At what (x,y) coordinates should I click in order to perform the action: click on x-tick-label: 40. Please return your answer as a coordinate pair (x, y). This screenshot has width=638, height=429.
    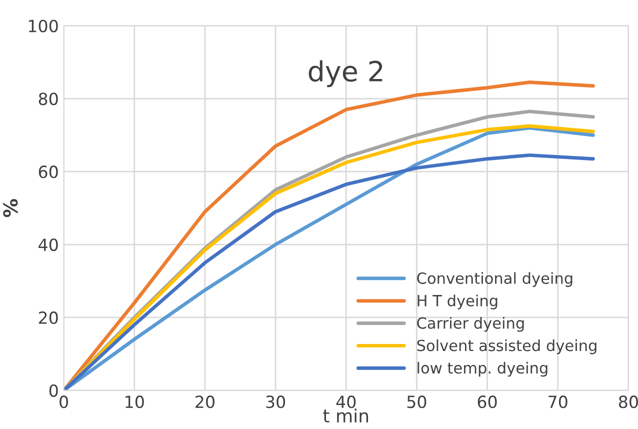
    Looking at the image, I should click on (346, 402).